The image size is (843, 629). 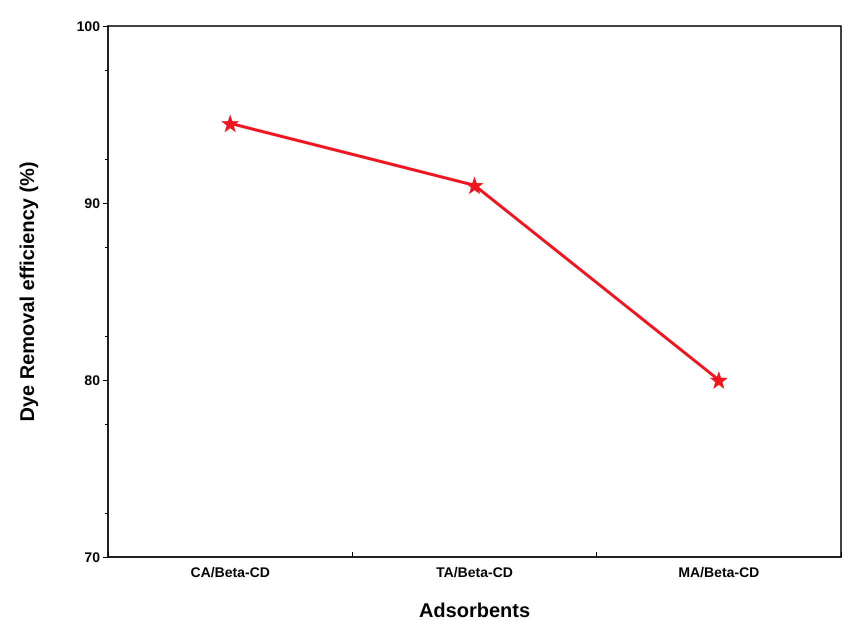 I want to click on y-tick-label: 90, so click(x=92, y=203).